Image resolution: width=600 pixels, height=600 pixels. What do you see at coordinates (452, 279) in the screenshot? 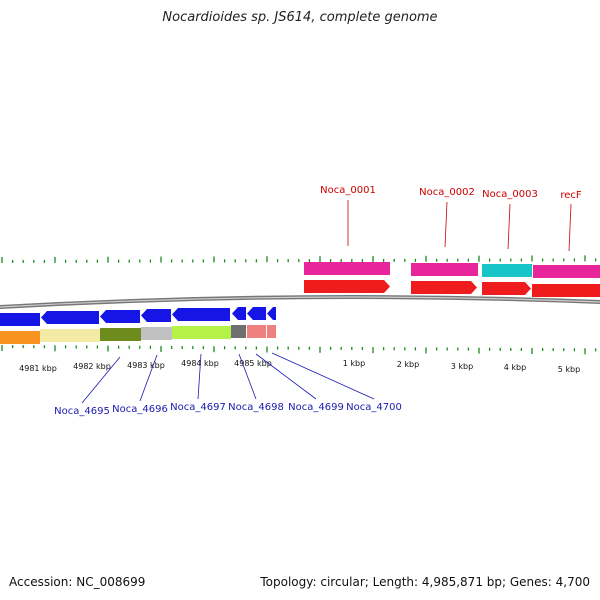
I see `forward-feature-track` at bounding box center [452, 279].